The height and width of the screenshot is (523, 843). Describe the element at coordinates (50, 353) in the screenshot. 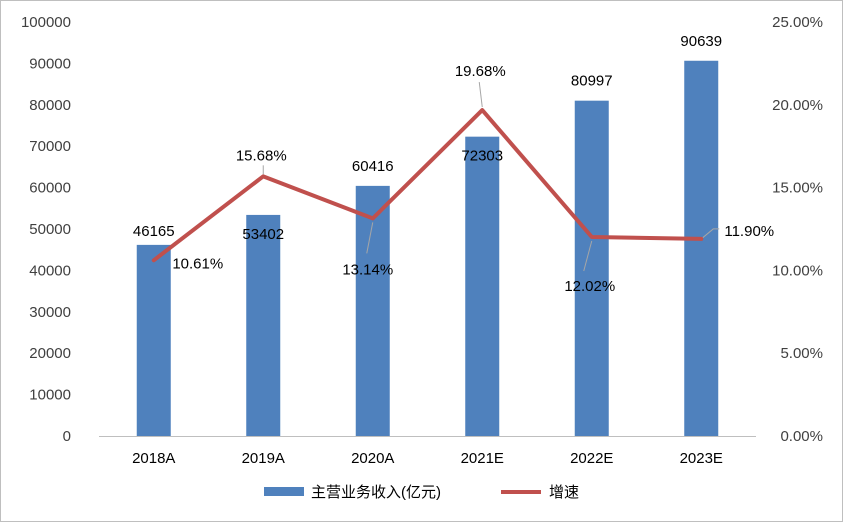

I see `y-left-tick-label: 20000` at that location.